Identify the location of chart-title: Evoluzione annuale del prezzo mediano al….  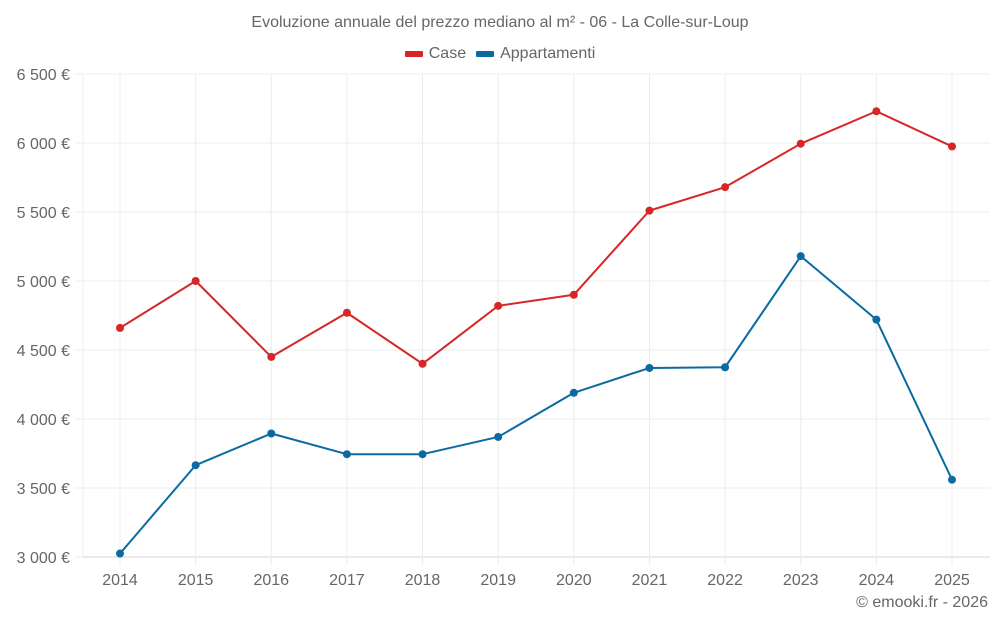
(500, 22).